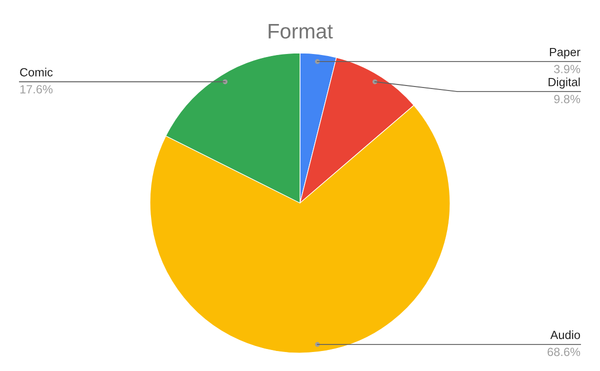 The image size is (600, 371). Describe the element at coordinates (567, 99) in the screenshot. I see `data-label: 9.8%` at that location.